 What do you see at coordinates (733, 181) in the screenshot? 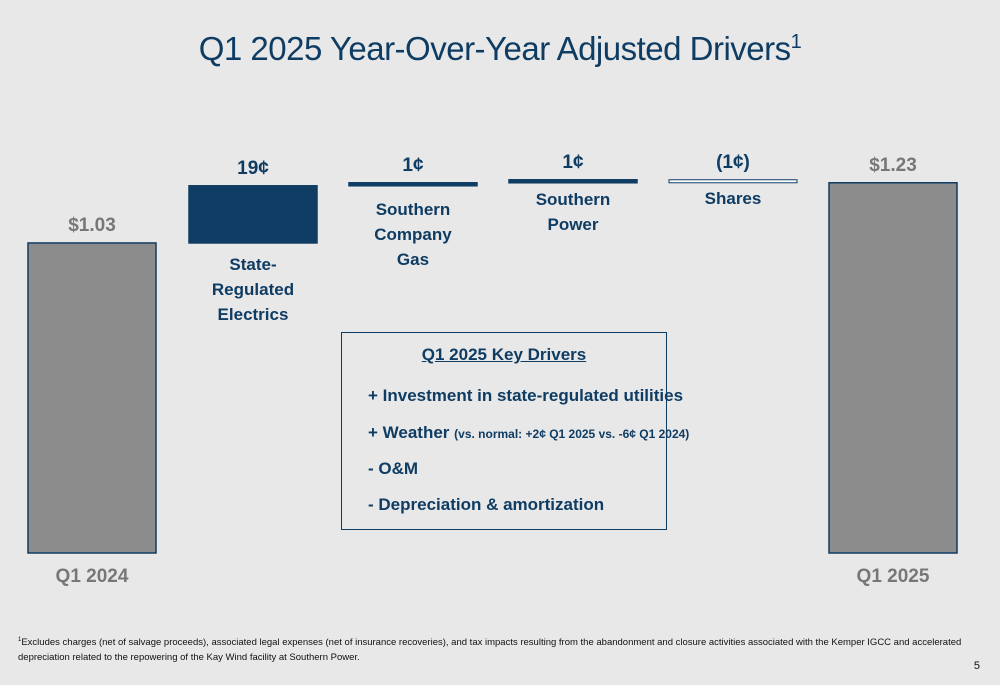
I see `decrease-bar` at bounding box center [733, 181].